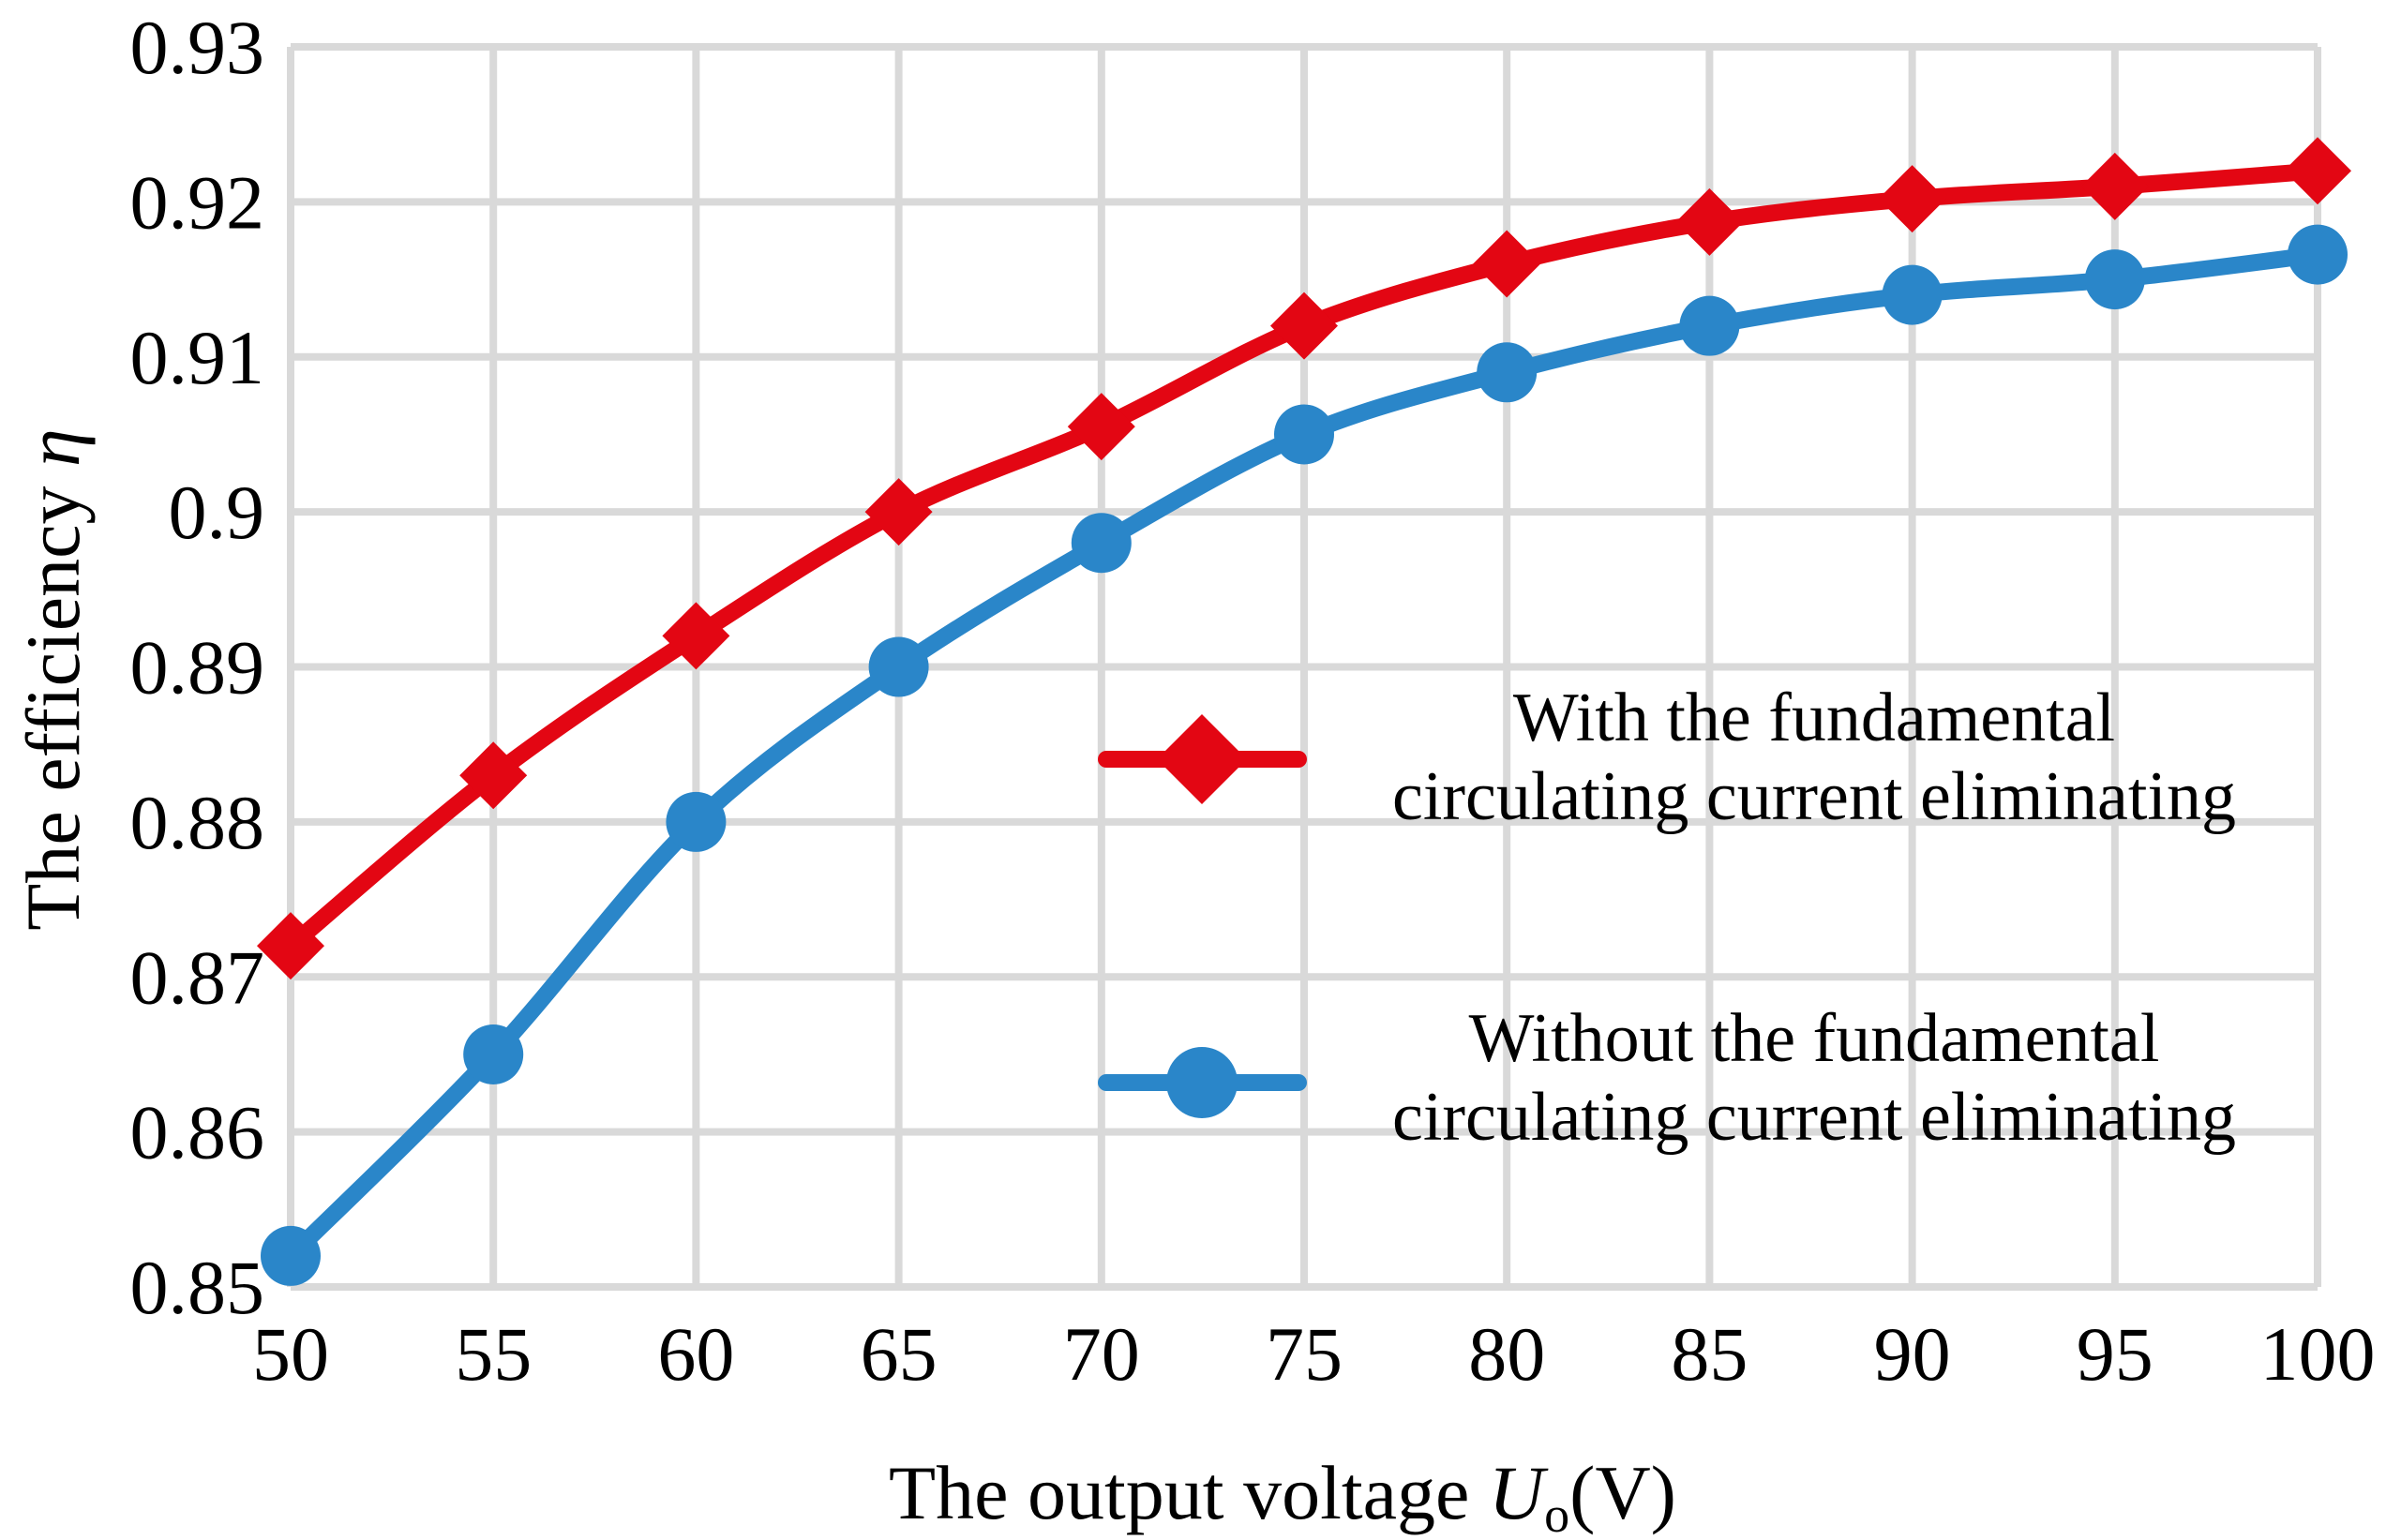 The image size is (2401, 1540). What do you see at coordinates (198, 1287) in the screenshot?
I see `y-tick-label: 0.85` at bounding box center [198, 1287].